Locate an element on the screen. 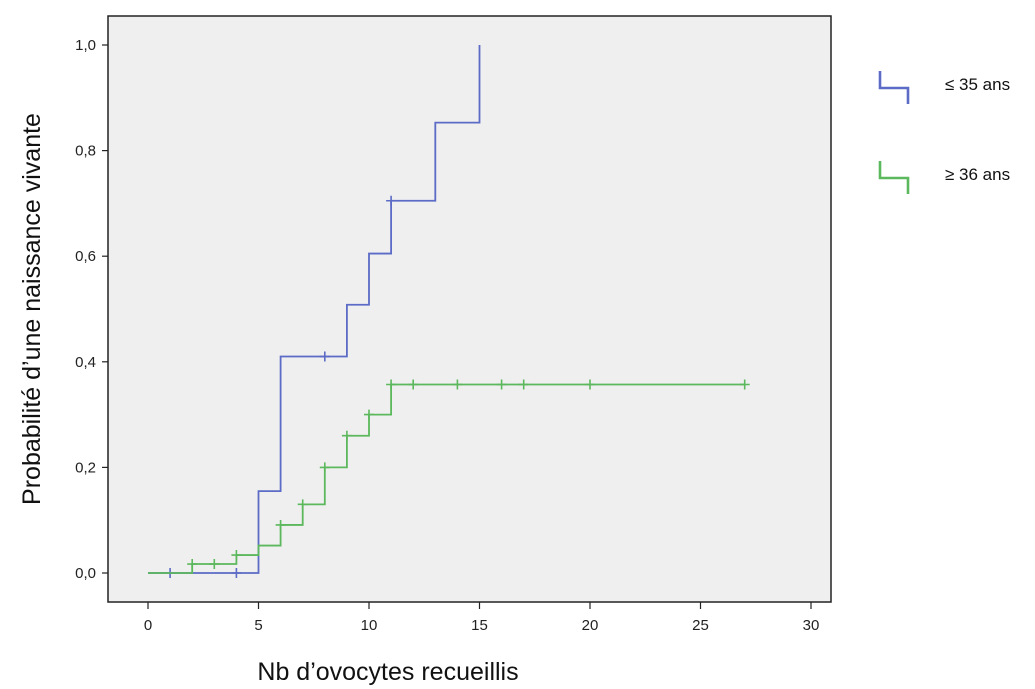 The image size is (1035, 689). y-tick-label: 0,2 is located at coordinates (85, 467).